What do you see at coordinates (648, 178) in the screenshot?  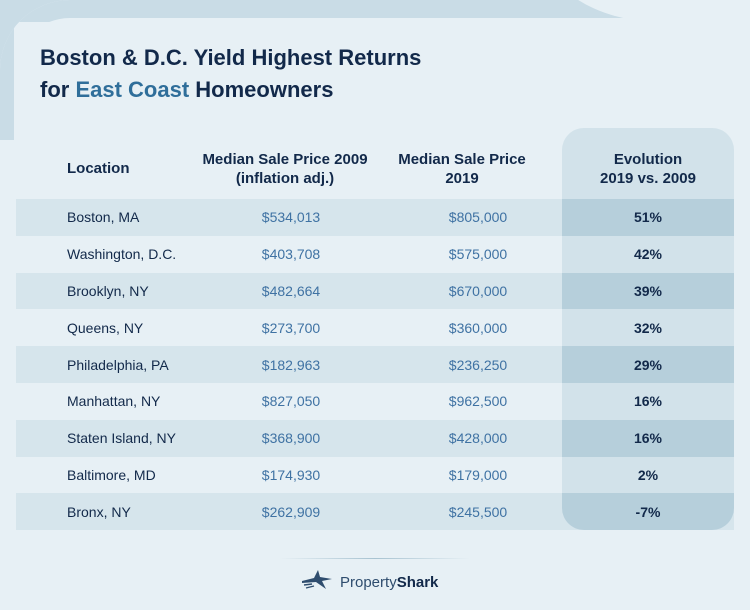 I see `header-evolution-line2: 2019 vs. 2009` at bounding box center [648, 178].